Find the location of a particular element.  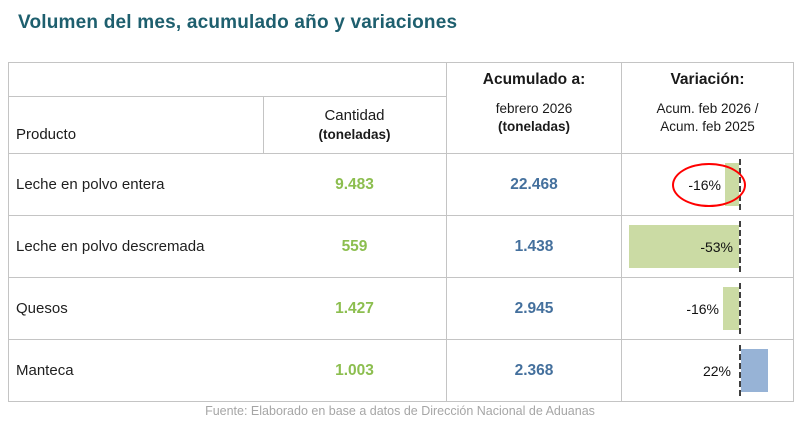

acumulado-value: 2.368 is located at coordinates (533, 370).